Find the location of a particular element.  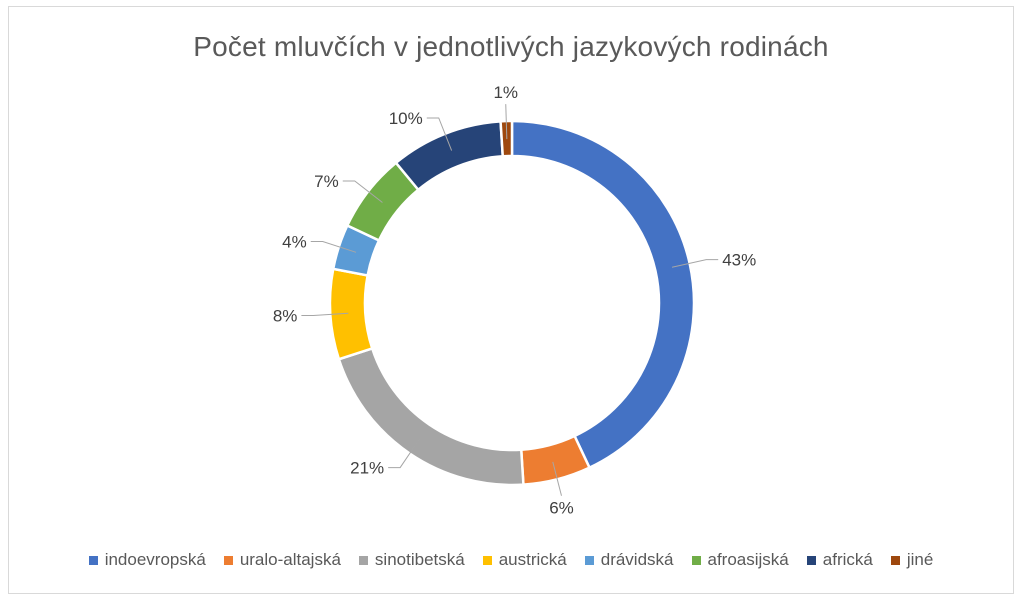

legend-item-africká: africká is located at coordinates (839, 560).